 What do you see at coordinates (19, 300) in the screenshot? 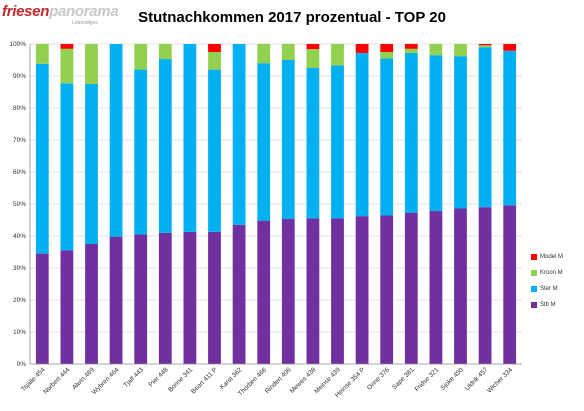
I see `y-tick-label: 20%` at bounding box center [19, 300].